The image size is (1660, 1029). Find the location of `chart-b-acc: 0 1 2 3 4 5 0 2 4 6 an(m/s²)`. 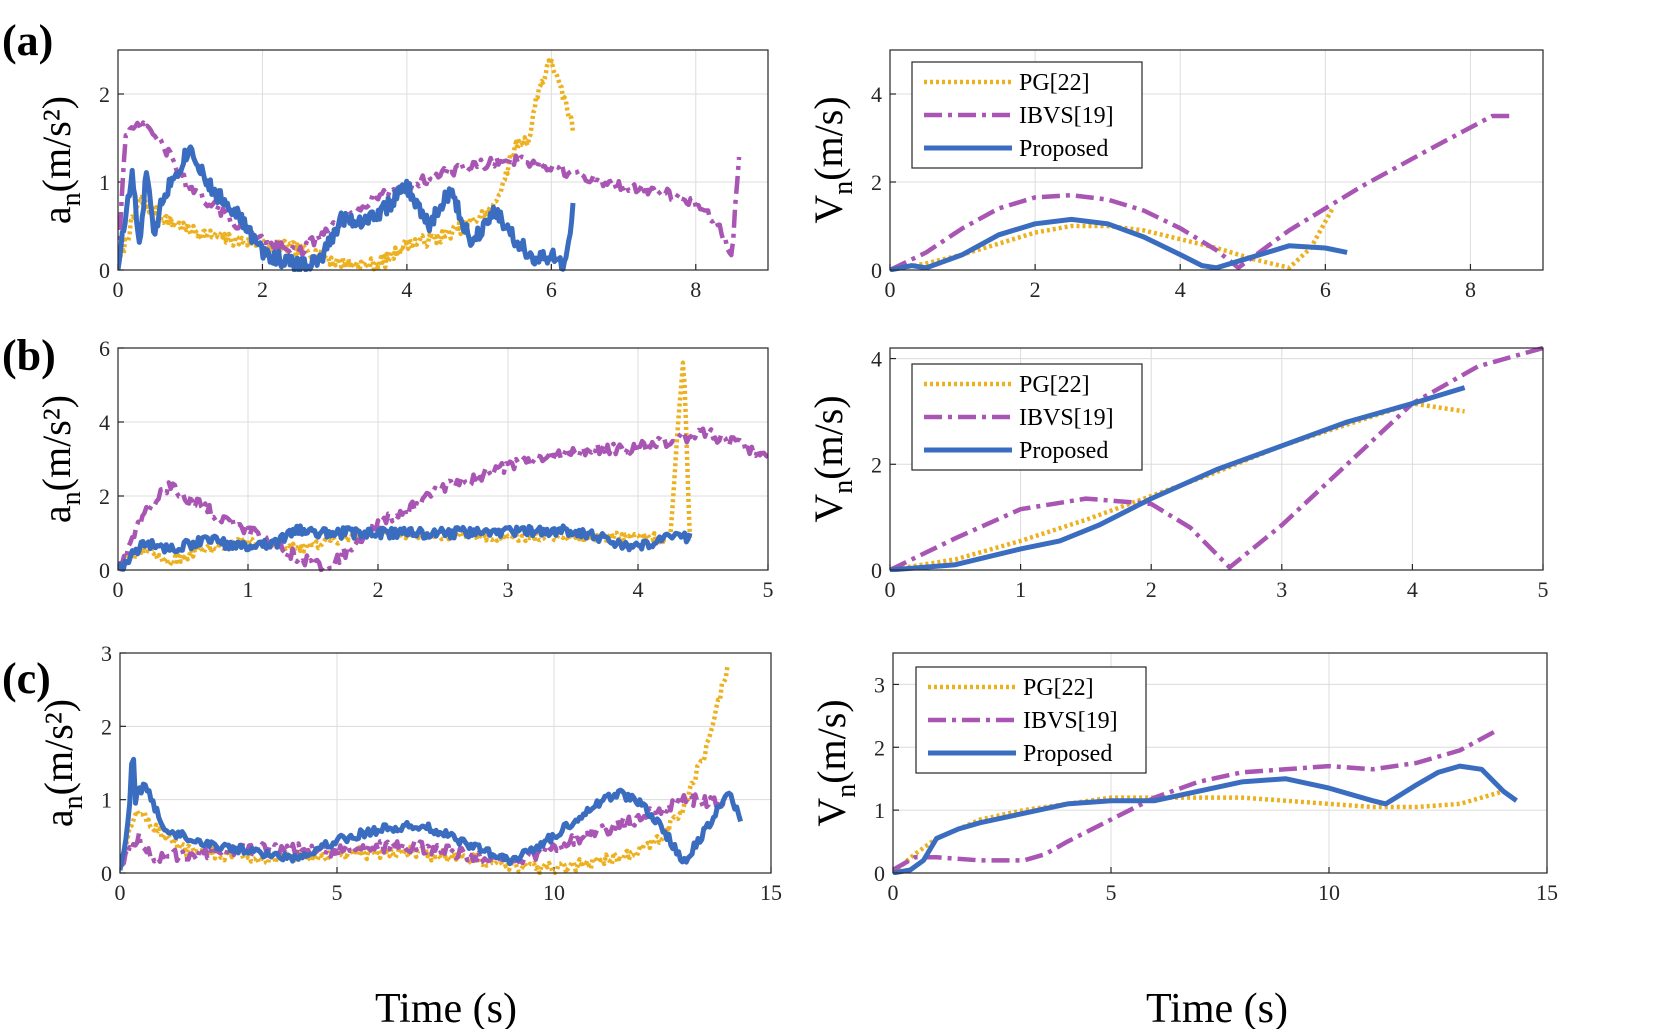

chart-b-acc: 0 1 2 3 4 5 0 2 4 6 an(m/s²) is located at coordinates (404, 469).